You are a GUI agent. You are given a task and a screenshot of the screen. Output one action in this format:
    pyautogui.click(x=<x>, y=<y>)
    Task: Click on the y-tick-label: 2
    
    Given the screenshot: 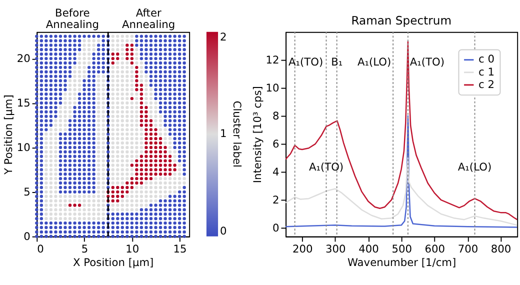 What is the action you would take?
    pyautogui.click(x=276, y=199)
    